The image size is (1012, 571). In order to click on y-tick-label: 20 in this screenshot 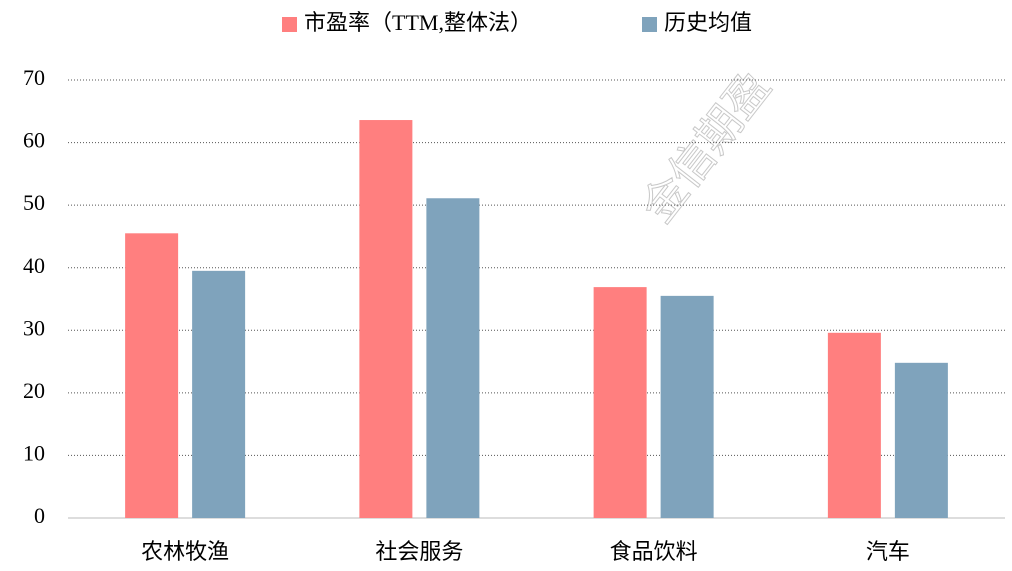, I will do `click(34, 390)`.